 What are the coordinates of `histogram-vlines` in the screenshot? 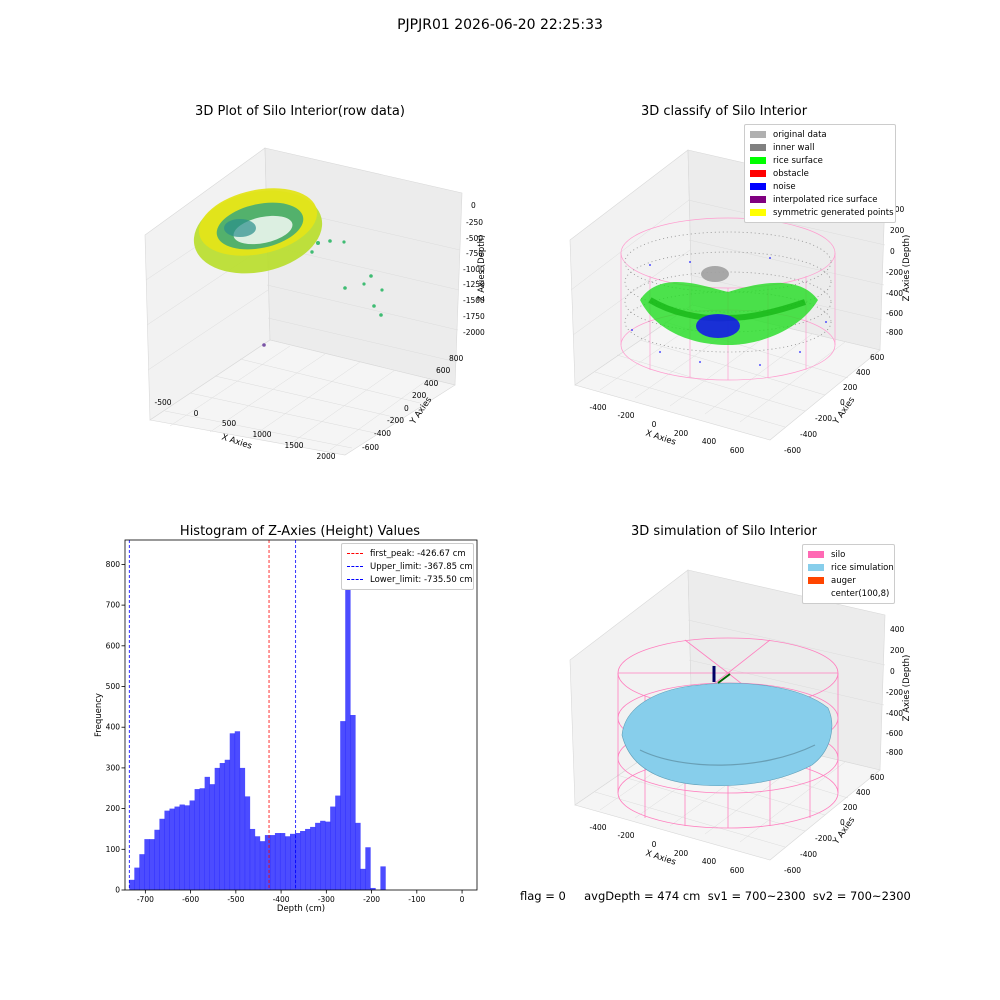 It's located at (212, 715).